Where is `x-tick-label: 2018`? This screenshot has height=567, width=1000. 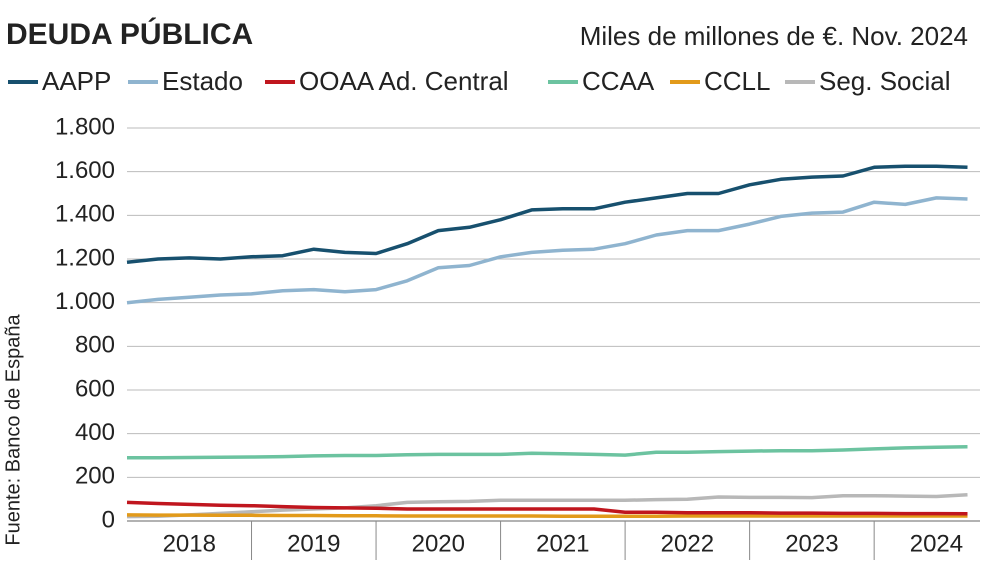 x-tick-label: 2018 is located at coordinates (189, 543).